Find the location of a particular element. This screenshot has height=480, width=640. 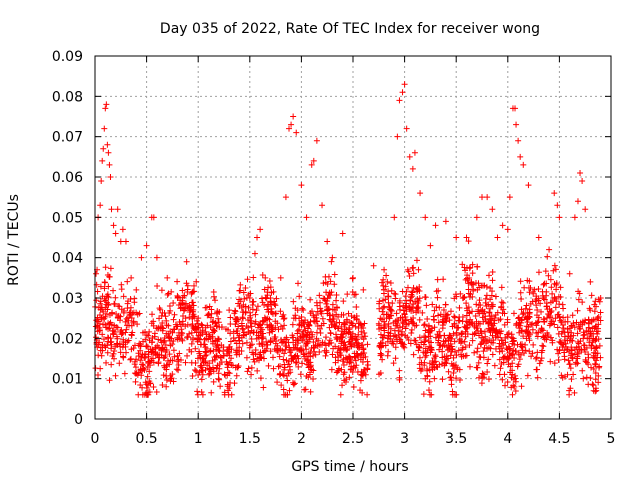

x-tick-labels: 0 0.5 1 1.5 2 2.5 3 3.5 4 4.5 5 is located at coordinates (353, 439).